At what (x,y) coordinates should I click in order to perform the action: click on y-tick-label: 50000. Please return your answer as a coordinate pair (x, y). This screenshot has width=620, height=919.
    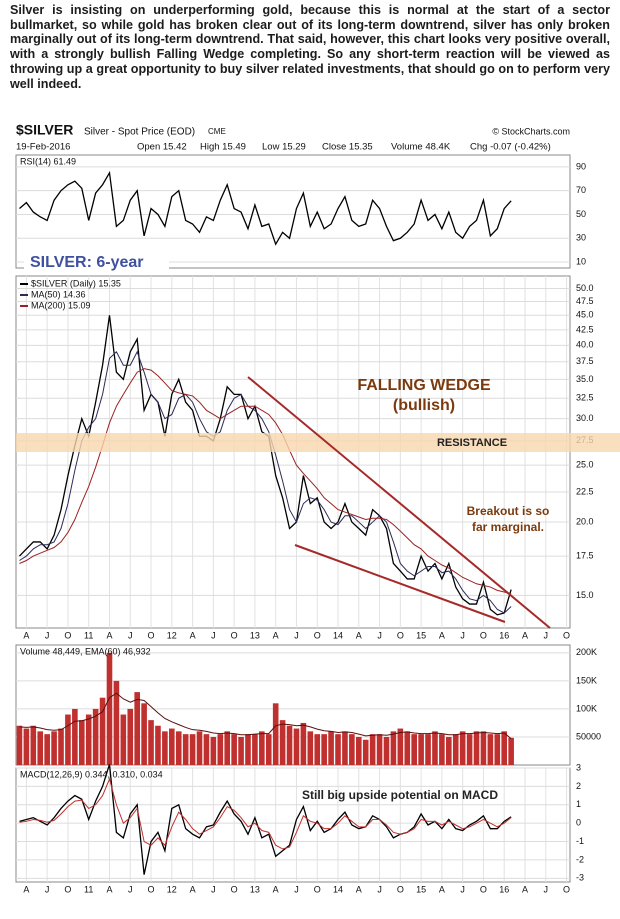
    Looking at the image, I should click on (588, 736).